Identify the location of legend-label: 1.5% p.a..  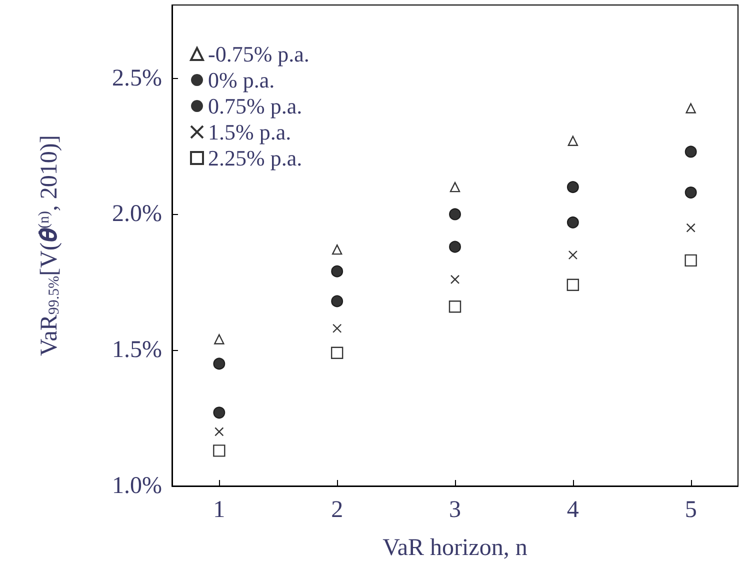
(250, 132).